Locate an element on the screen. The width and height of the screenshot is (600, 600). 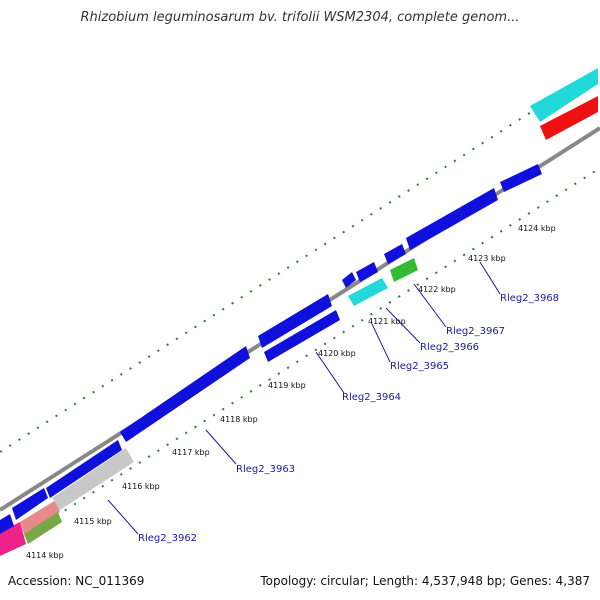
ruler-label-4120: 4120 kbp is located at coordinates (337, 353).